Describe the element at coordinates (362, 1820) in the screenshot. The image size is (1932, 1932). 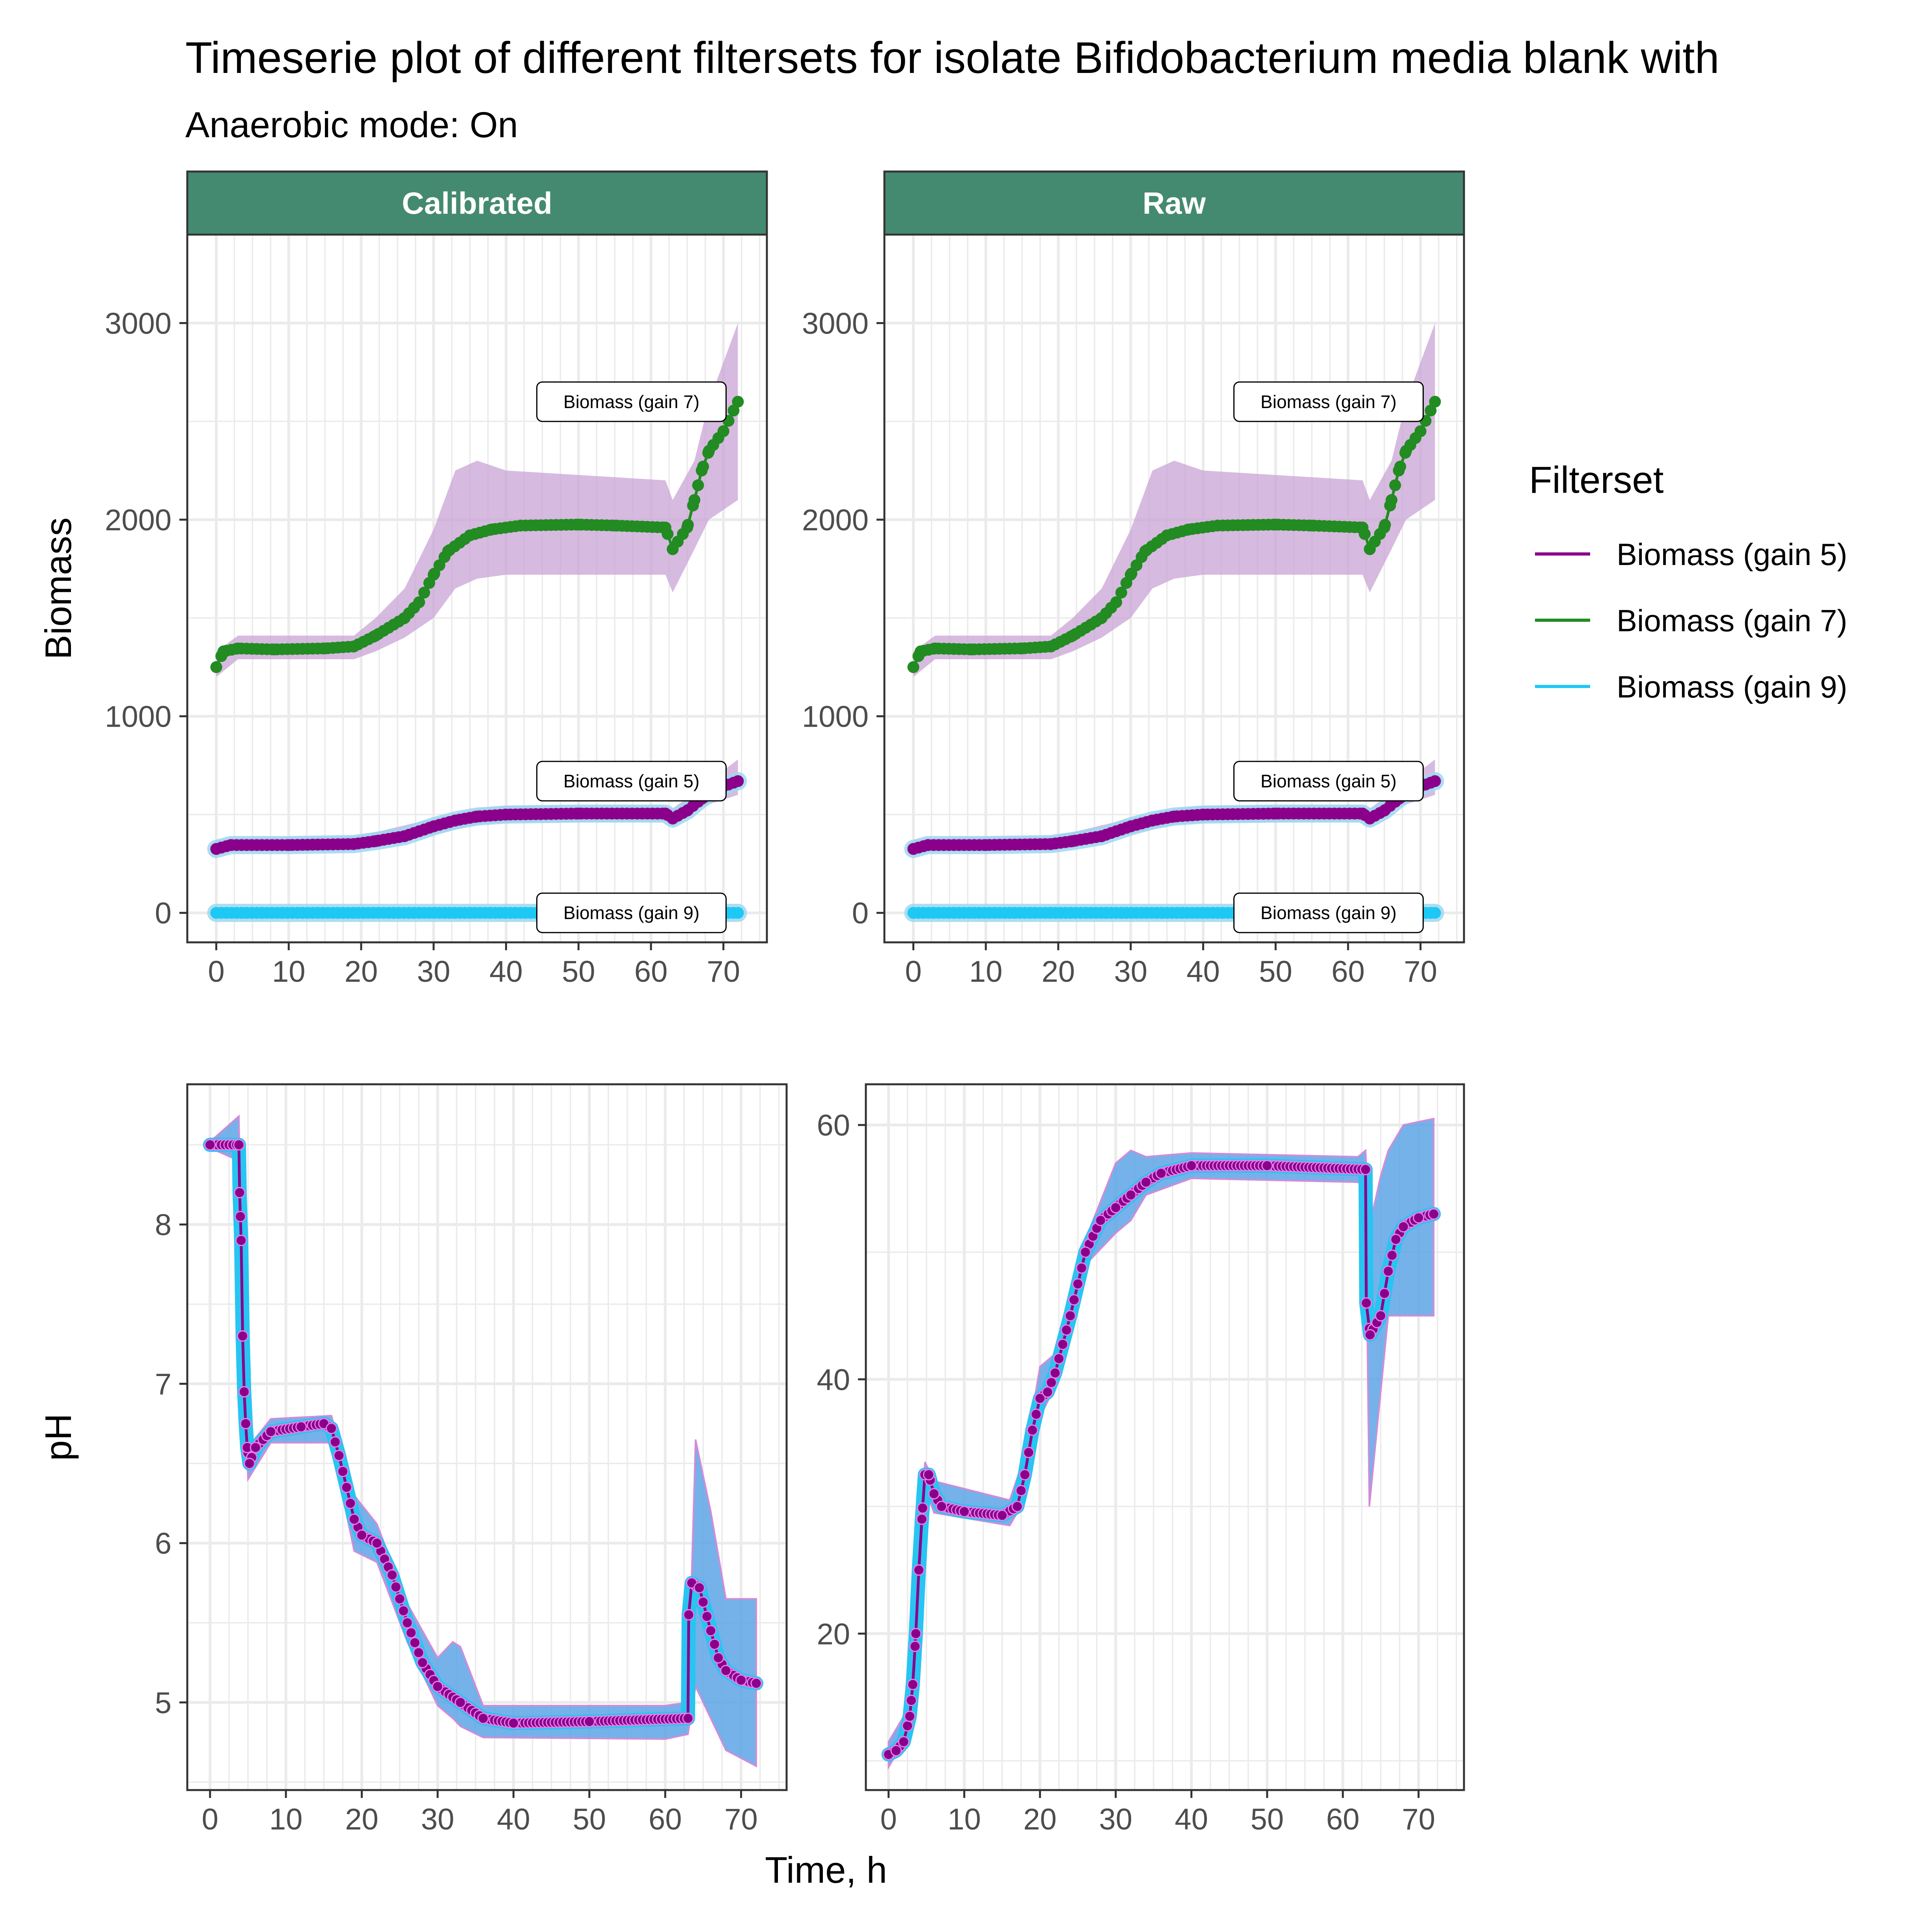
I see `x-tick-label: 20` at that location.